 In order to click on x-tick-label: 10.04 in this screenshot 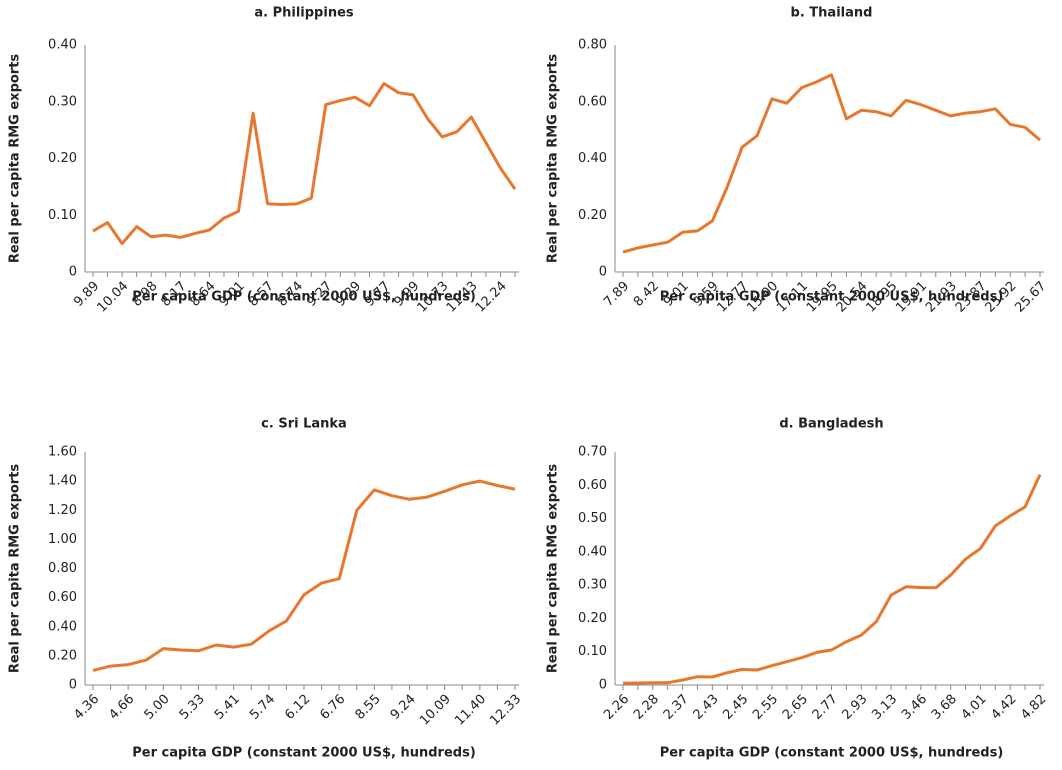, I will do `click(112, 297)`.